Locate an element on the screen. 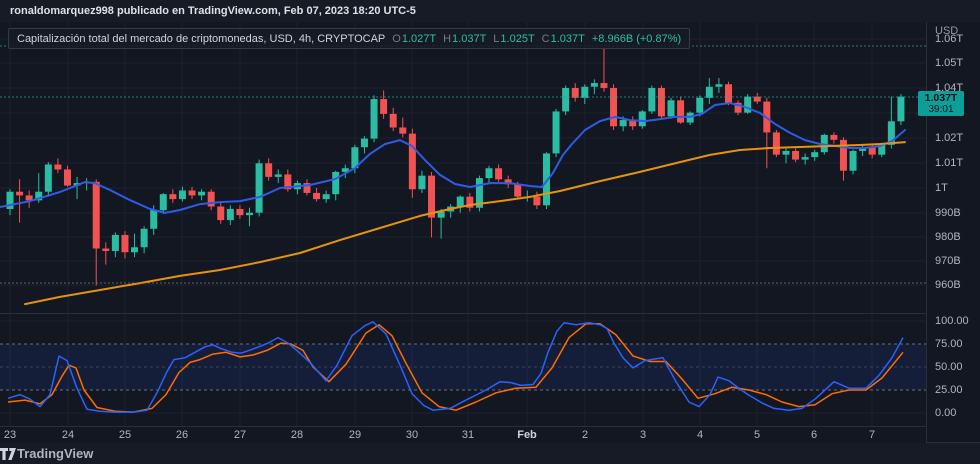 This screenshot has height=464, width=980. axis-price-label: 990B is located at coordinates (948, 213).